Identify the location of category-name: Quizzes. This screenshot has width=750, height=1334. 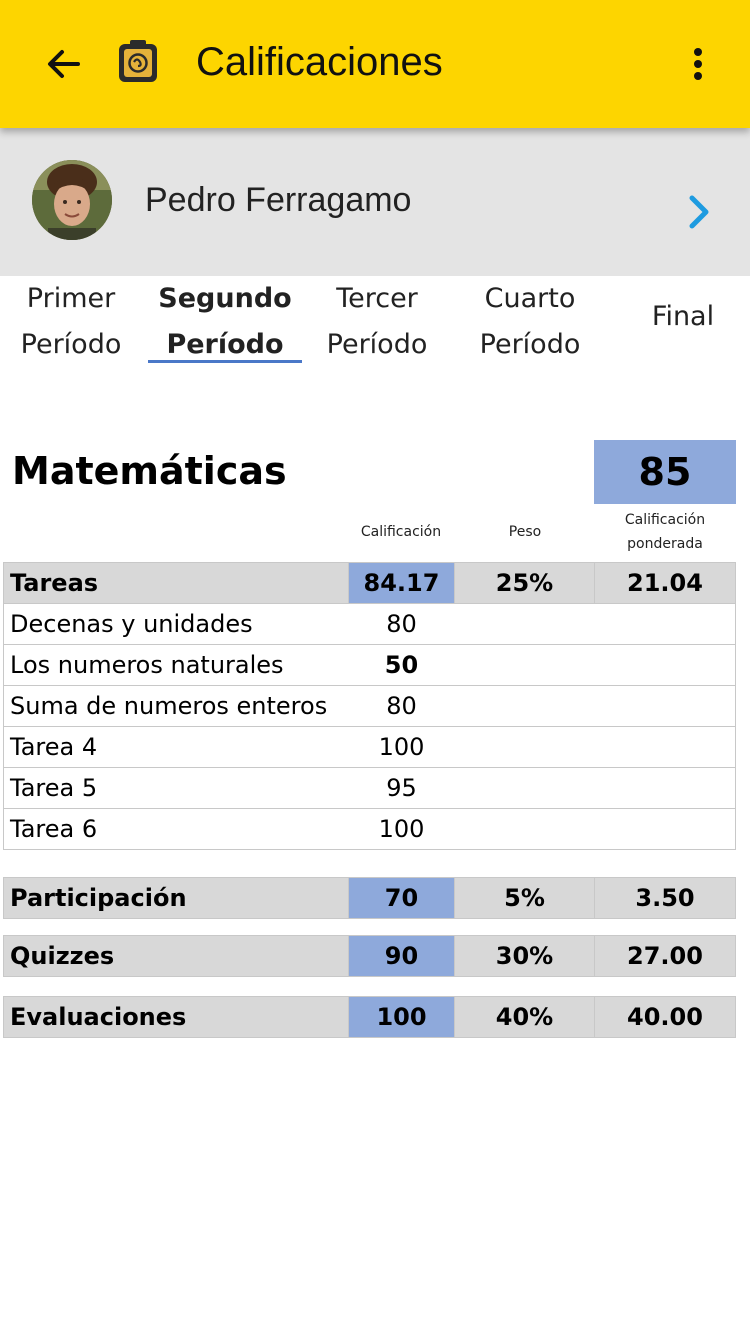
(176, 956).